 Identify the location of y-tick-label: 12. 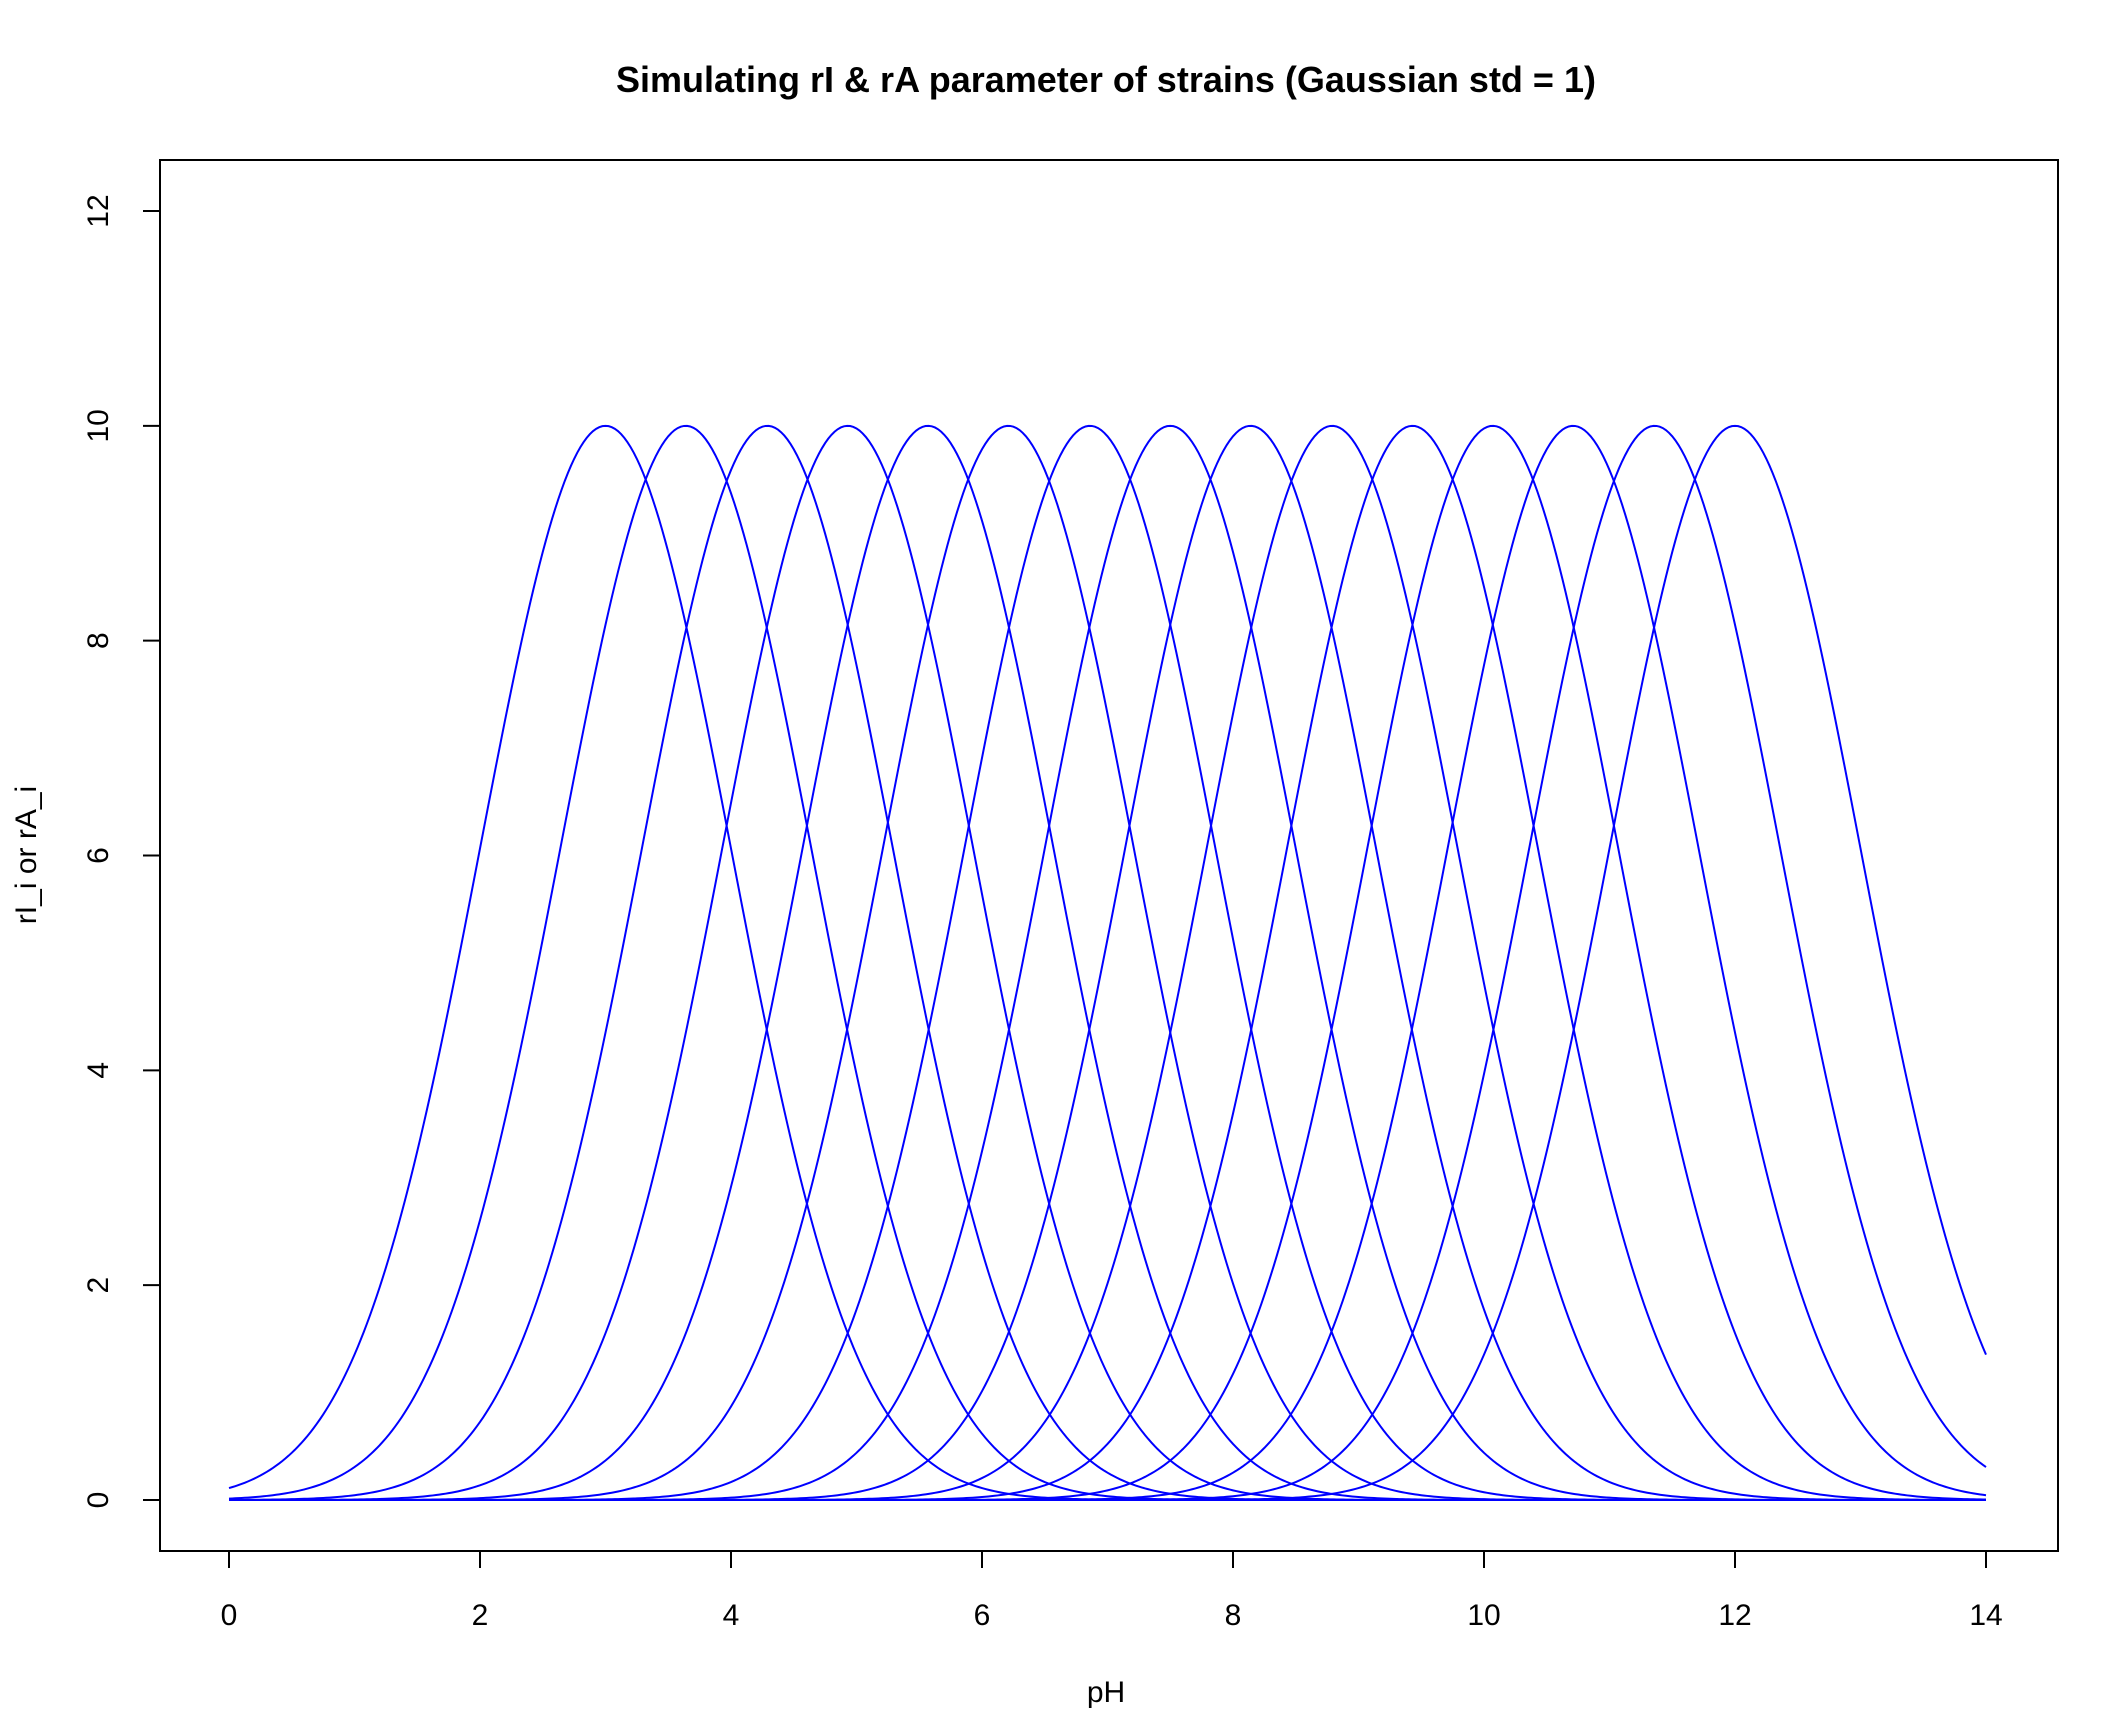
(98, 210).